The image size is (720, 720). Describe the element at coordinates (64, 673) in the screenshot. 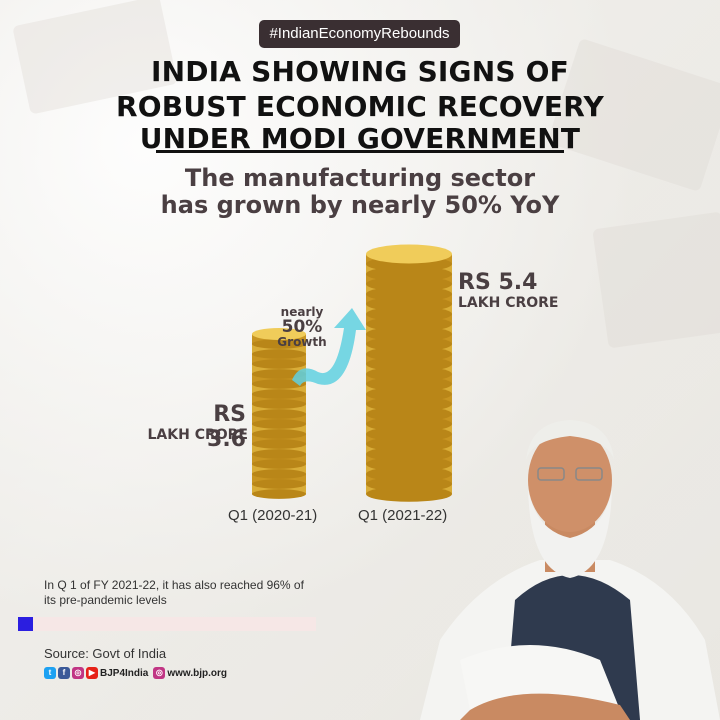

I see `facebook-icon: f` at that location.